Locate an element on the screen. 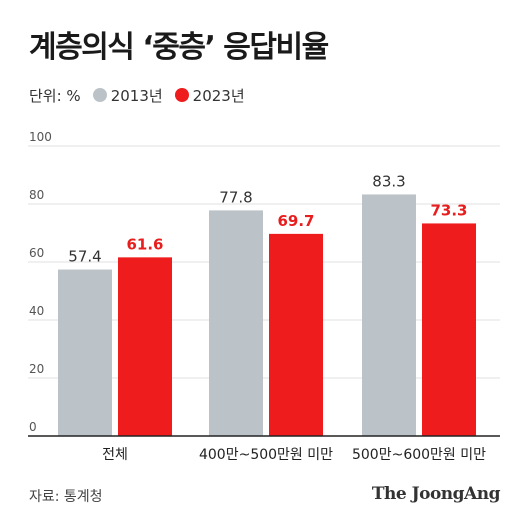 Image resolution: width=530 pixels, height=530 pixels. data-label: 83.3 is located at coordinates (388, 181).